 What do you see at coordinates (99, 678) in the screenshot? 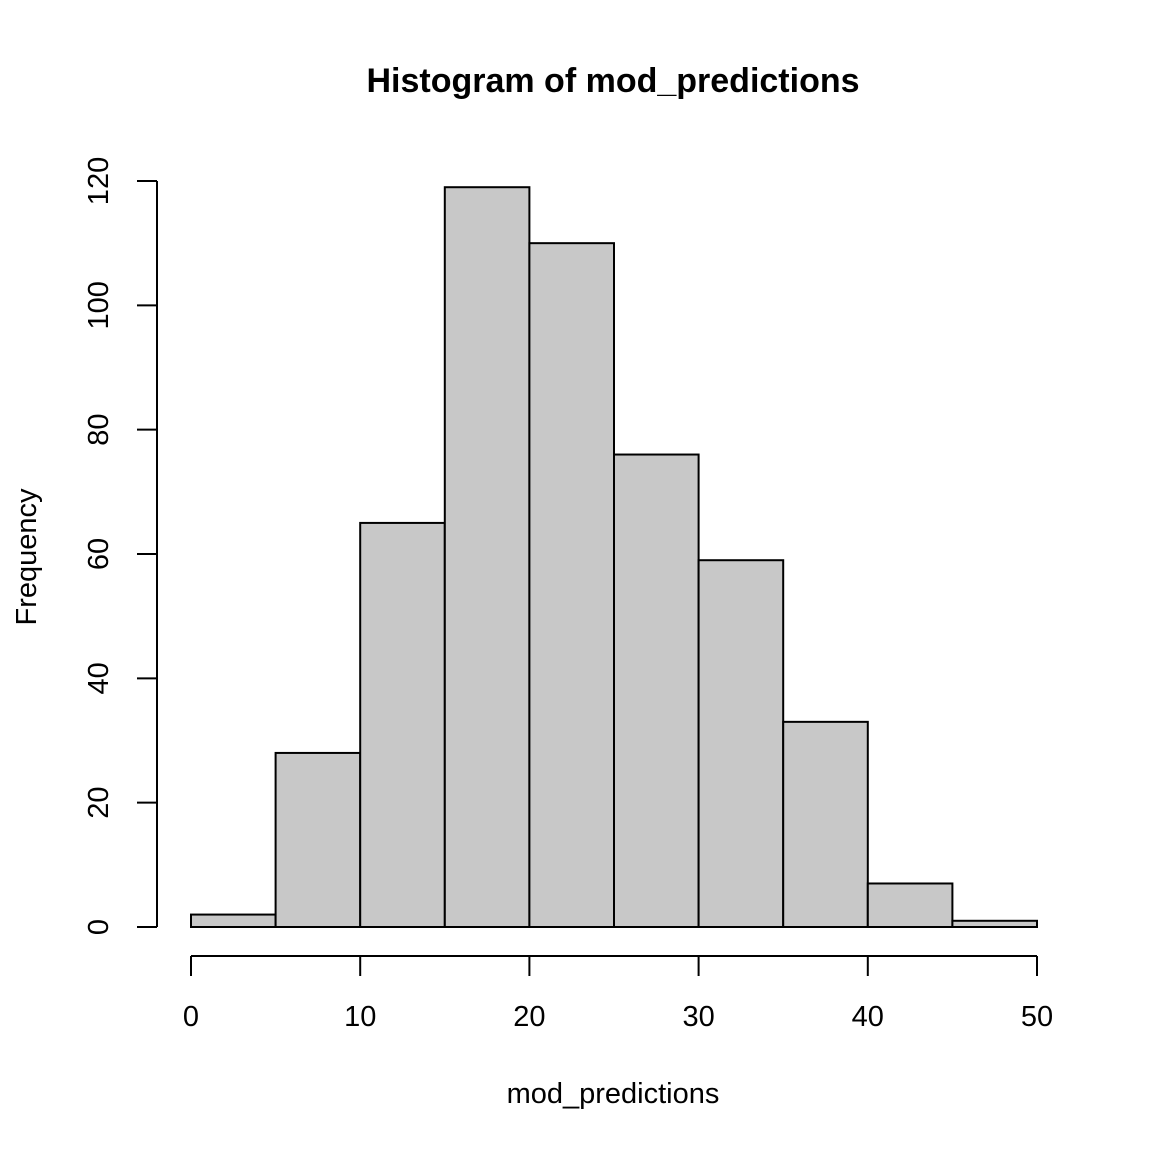
I see `y-tick-label-2: 40` at bounding box center [99, 678].